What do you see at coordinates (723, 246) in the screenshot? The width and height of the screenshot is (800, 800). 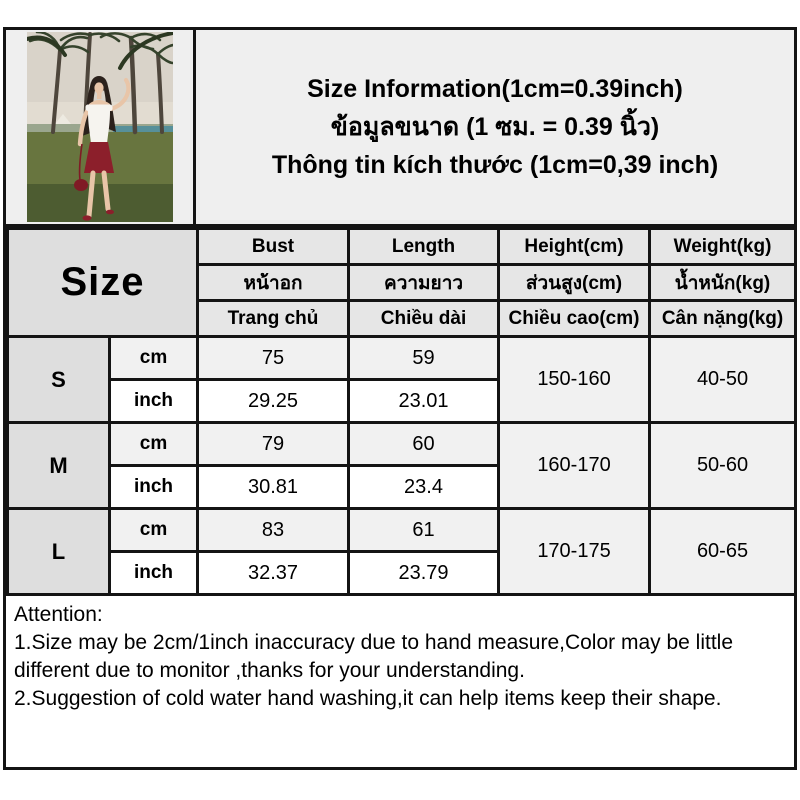 I see `col-header-weight-en: Weight(kg)` at bounding box center [723, 246].